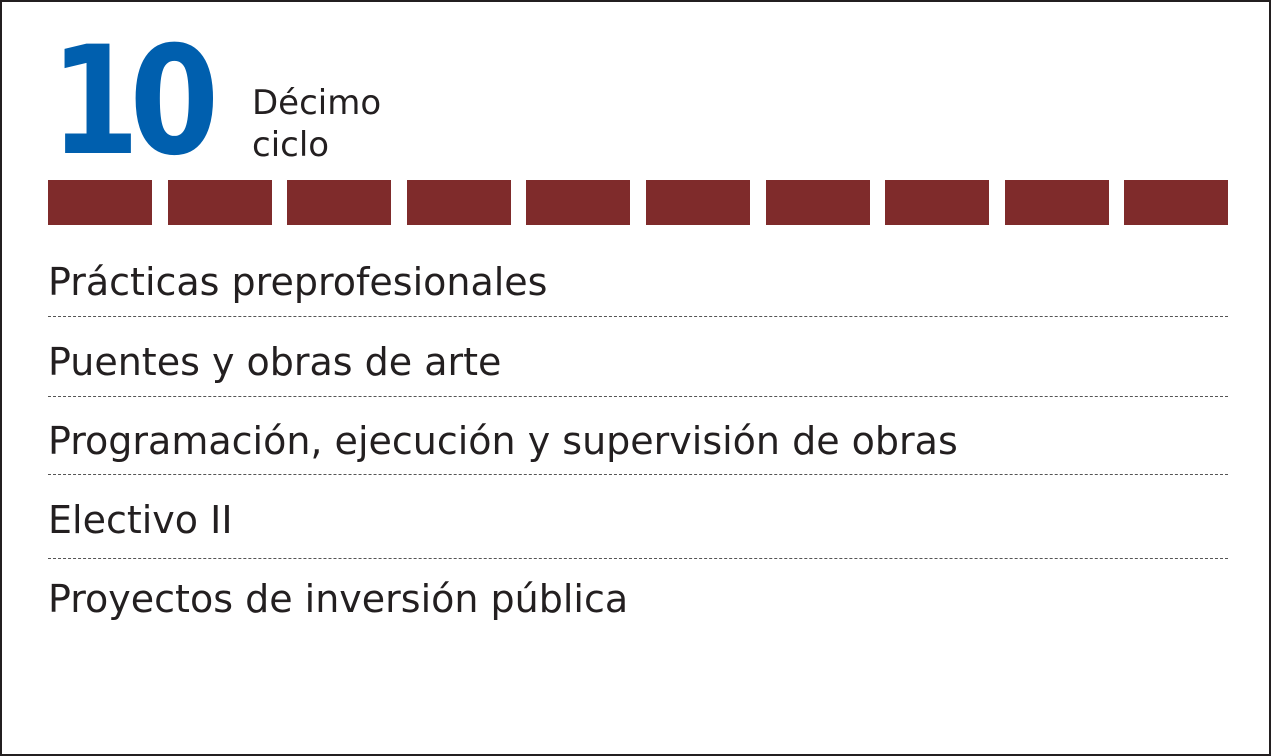 The height and width of the screenshot is (756, 1271). I want to click on cycle-label-line1: Décimo, so click(317, 103).